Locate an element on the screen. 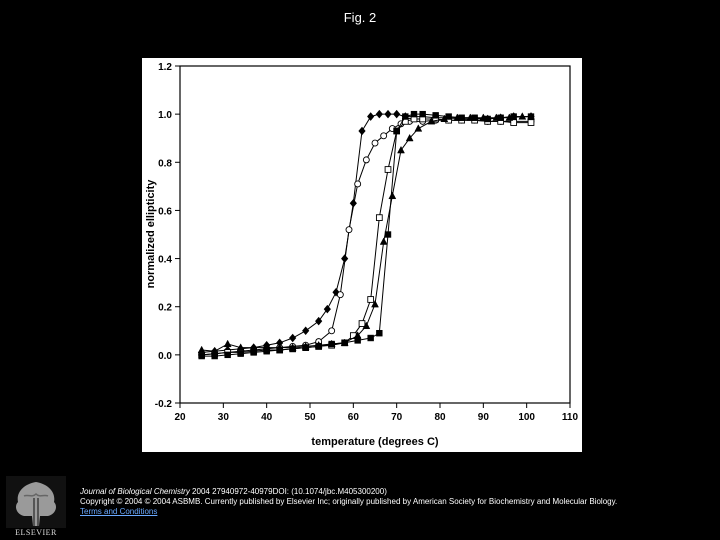 The image size is (720, 540). x-tick-label: 80 is located at coordinates (440, 417).